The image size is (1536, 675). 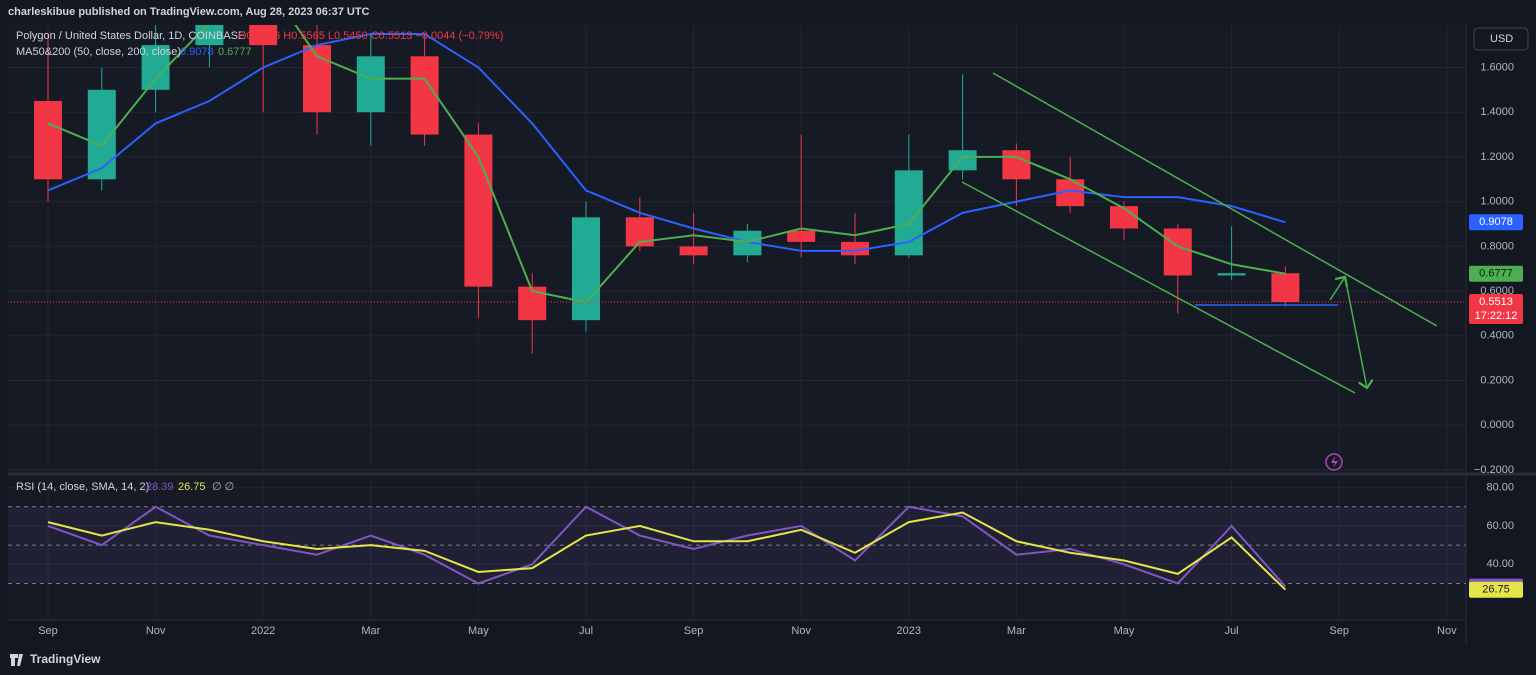 I want to click on rsi-legend-extra: ∅ ∅, so click(x=223, y=487).